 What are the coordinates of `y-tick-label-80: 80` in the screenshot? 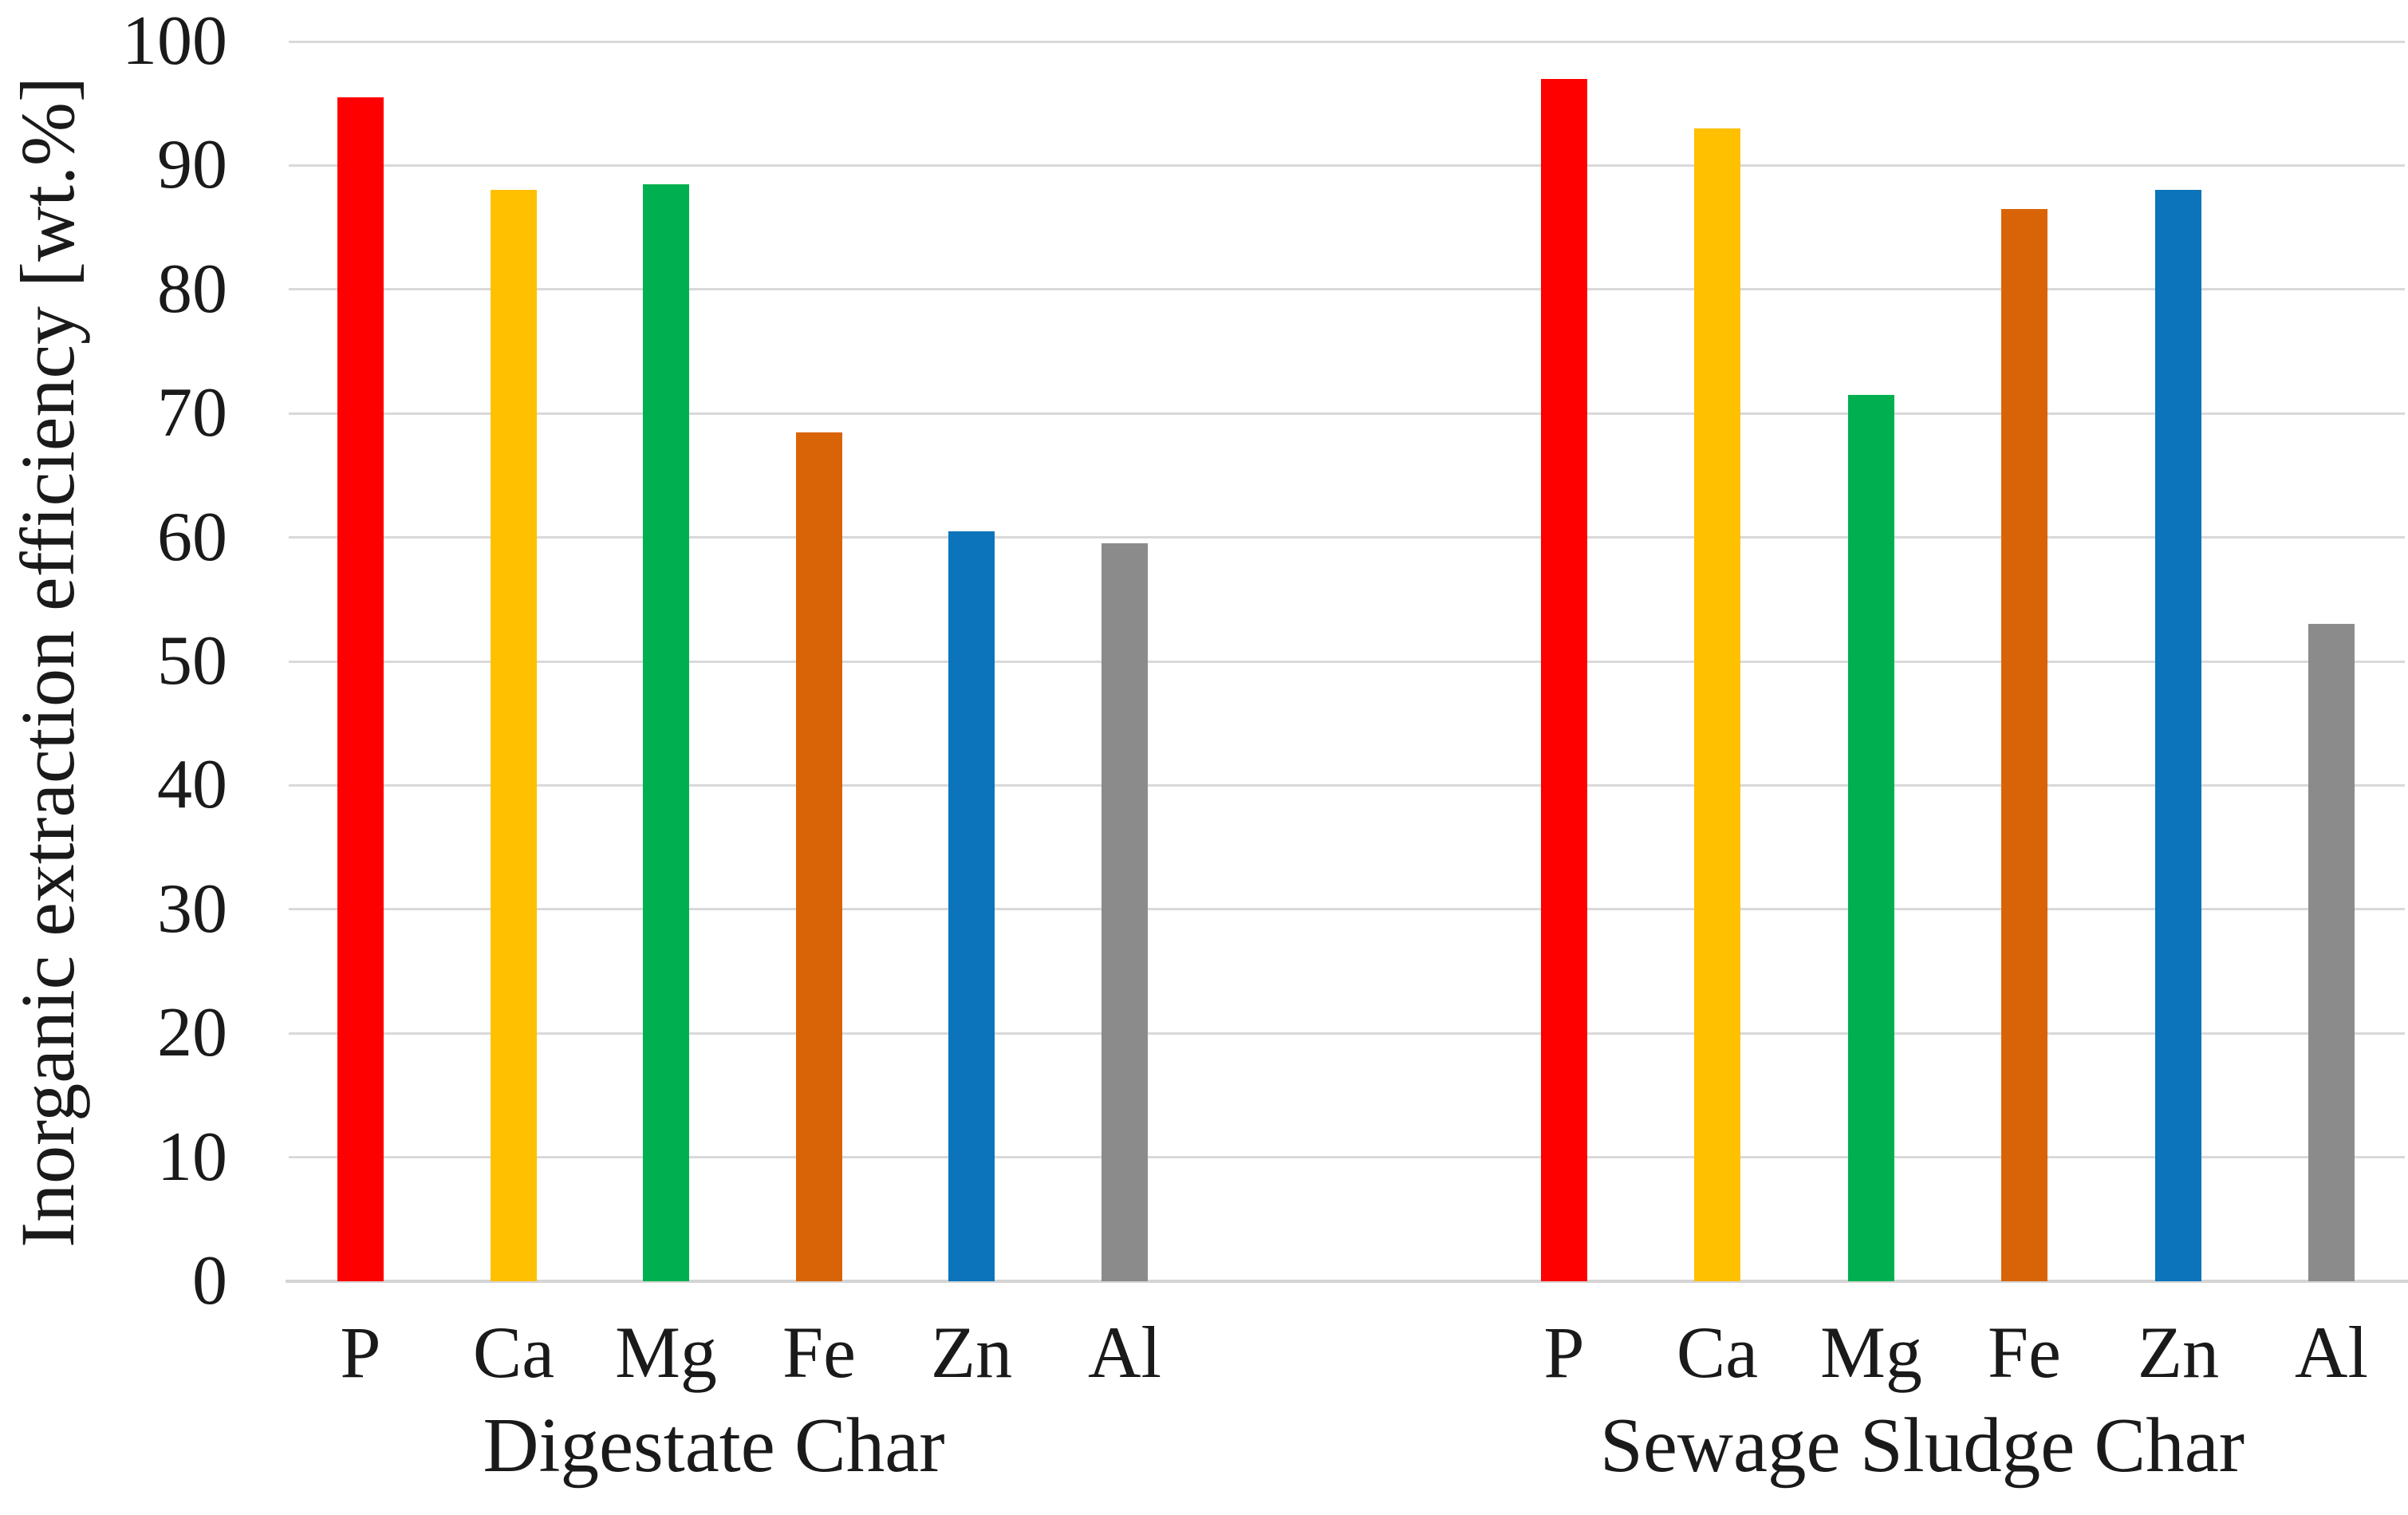 It's located at (192, 289).